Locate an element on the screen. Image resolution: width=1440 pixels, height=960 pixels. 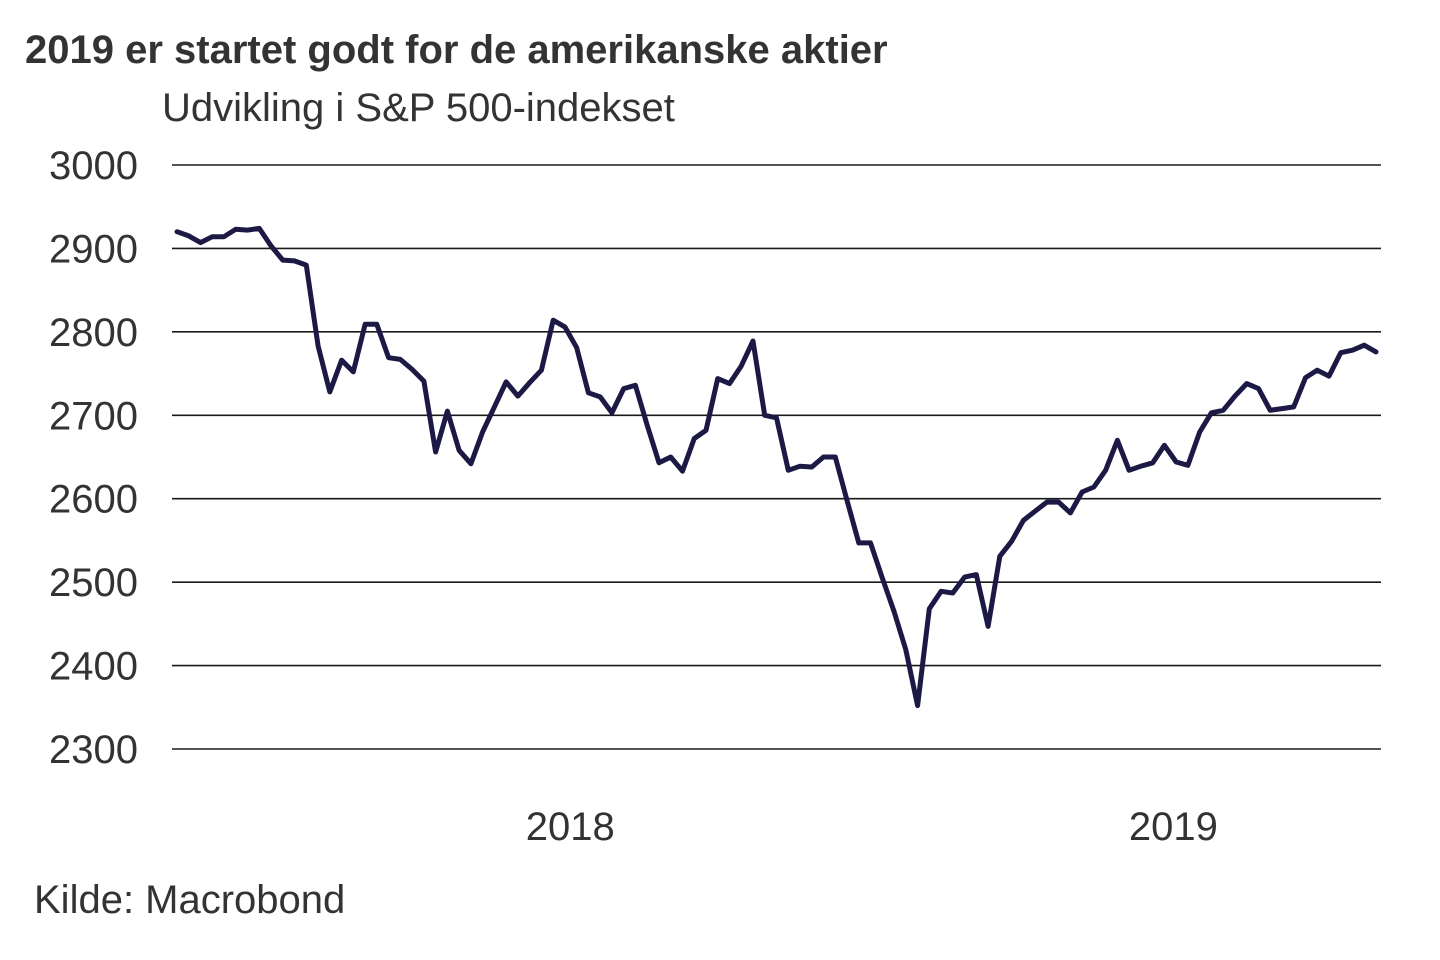
x-tick-label: 2018 is located at coordinates (570, 827).